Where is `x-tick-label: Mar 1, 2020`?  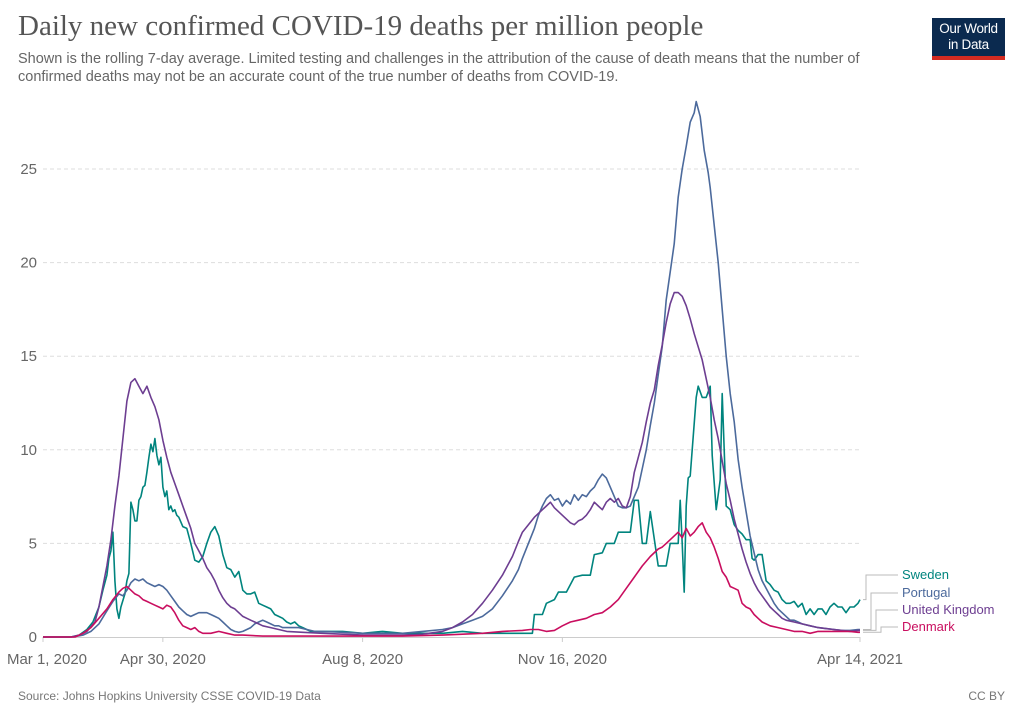 x-tick-label: Mar 1, 2020 is located at coordinates (47, 659).